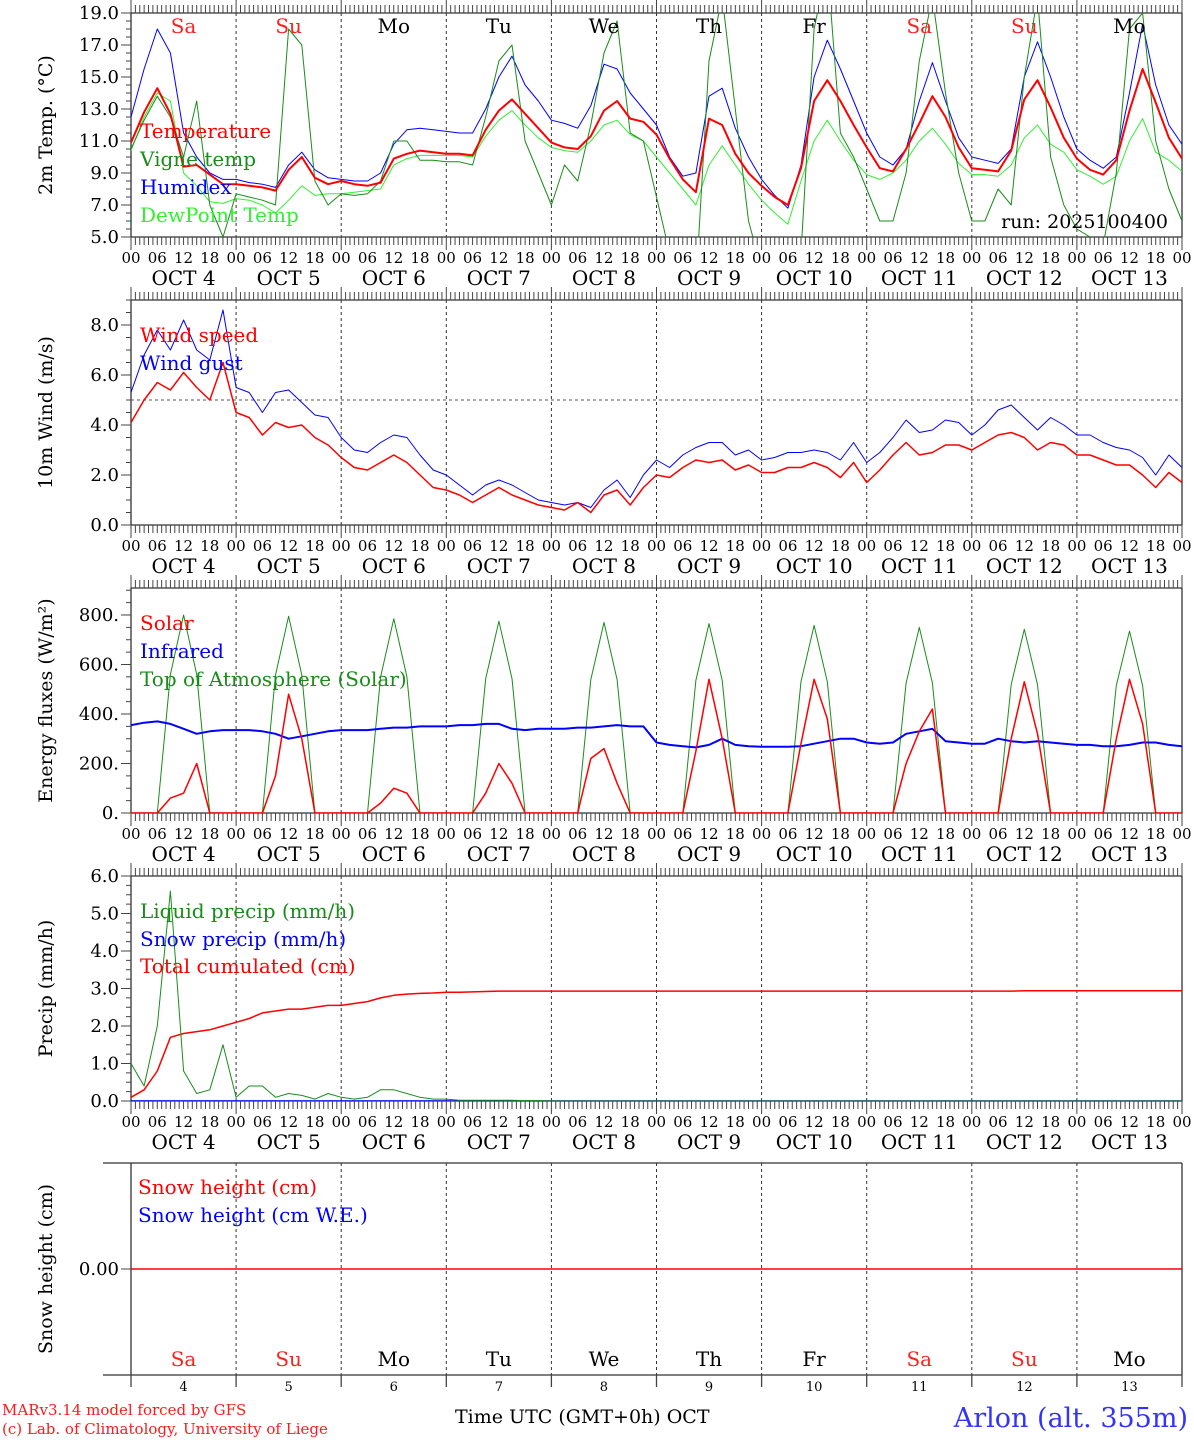 This screenshot has height=1440, width=1194. What do you see at coordinates (205, 131) in the screenshot?
I see `legend-entry: Temperature` at bounding box center [205, 131].